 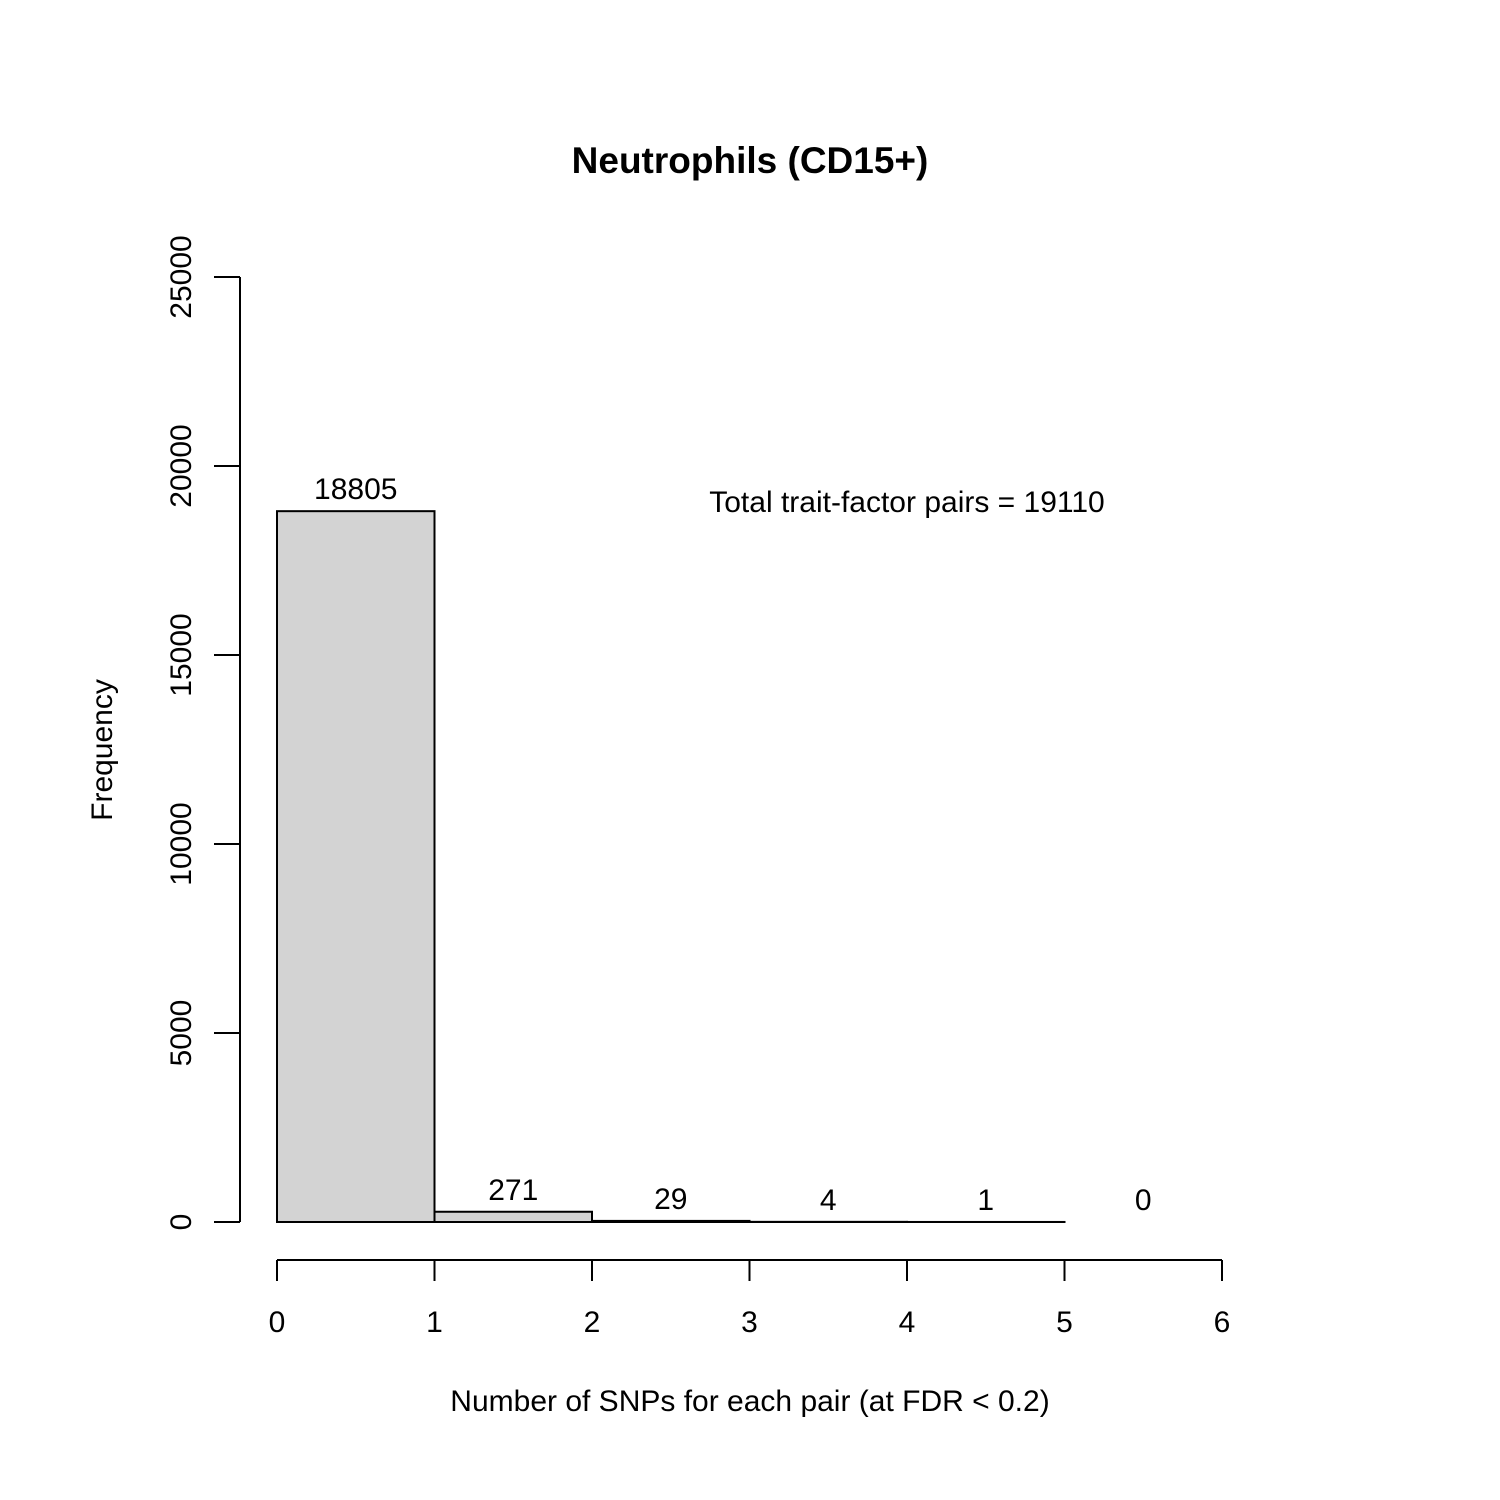 I want to click on y-tick-label: 5000, so click(x=181, y=1033).